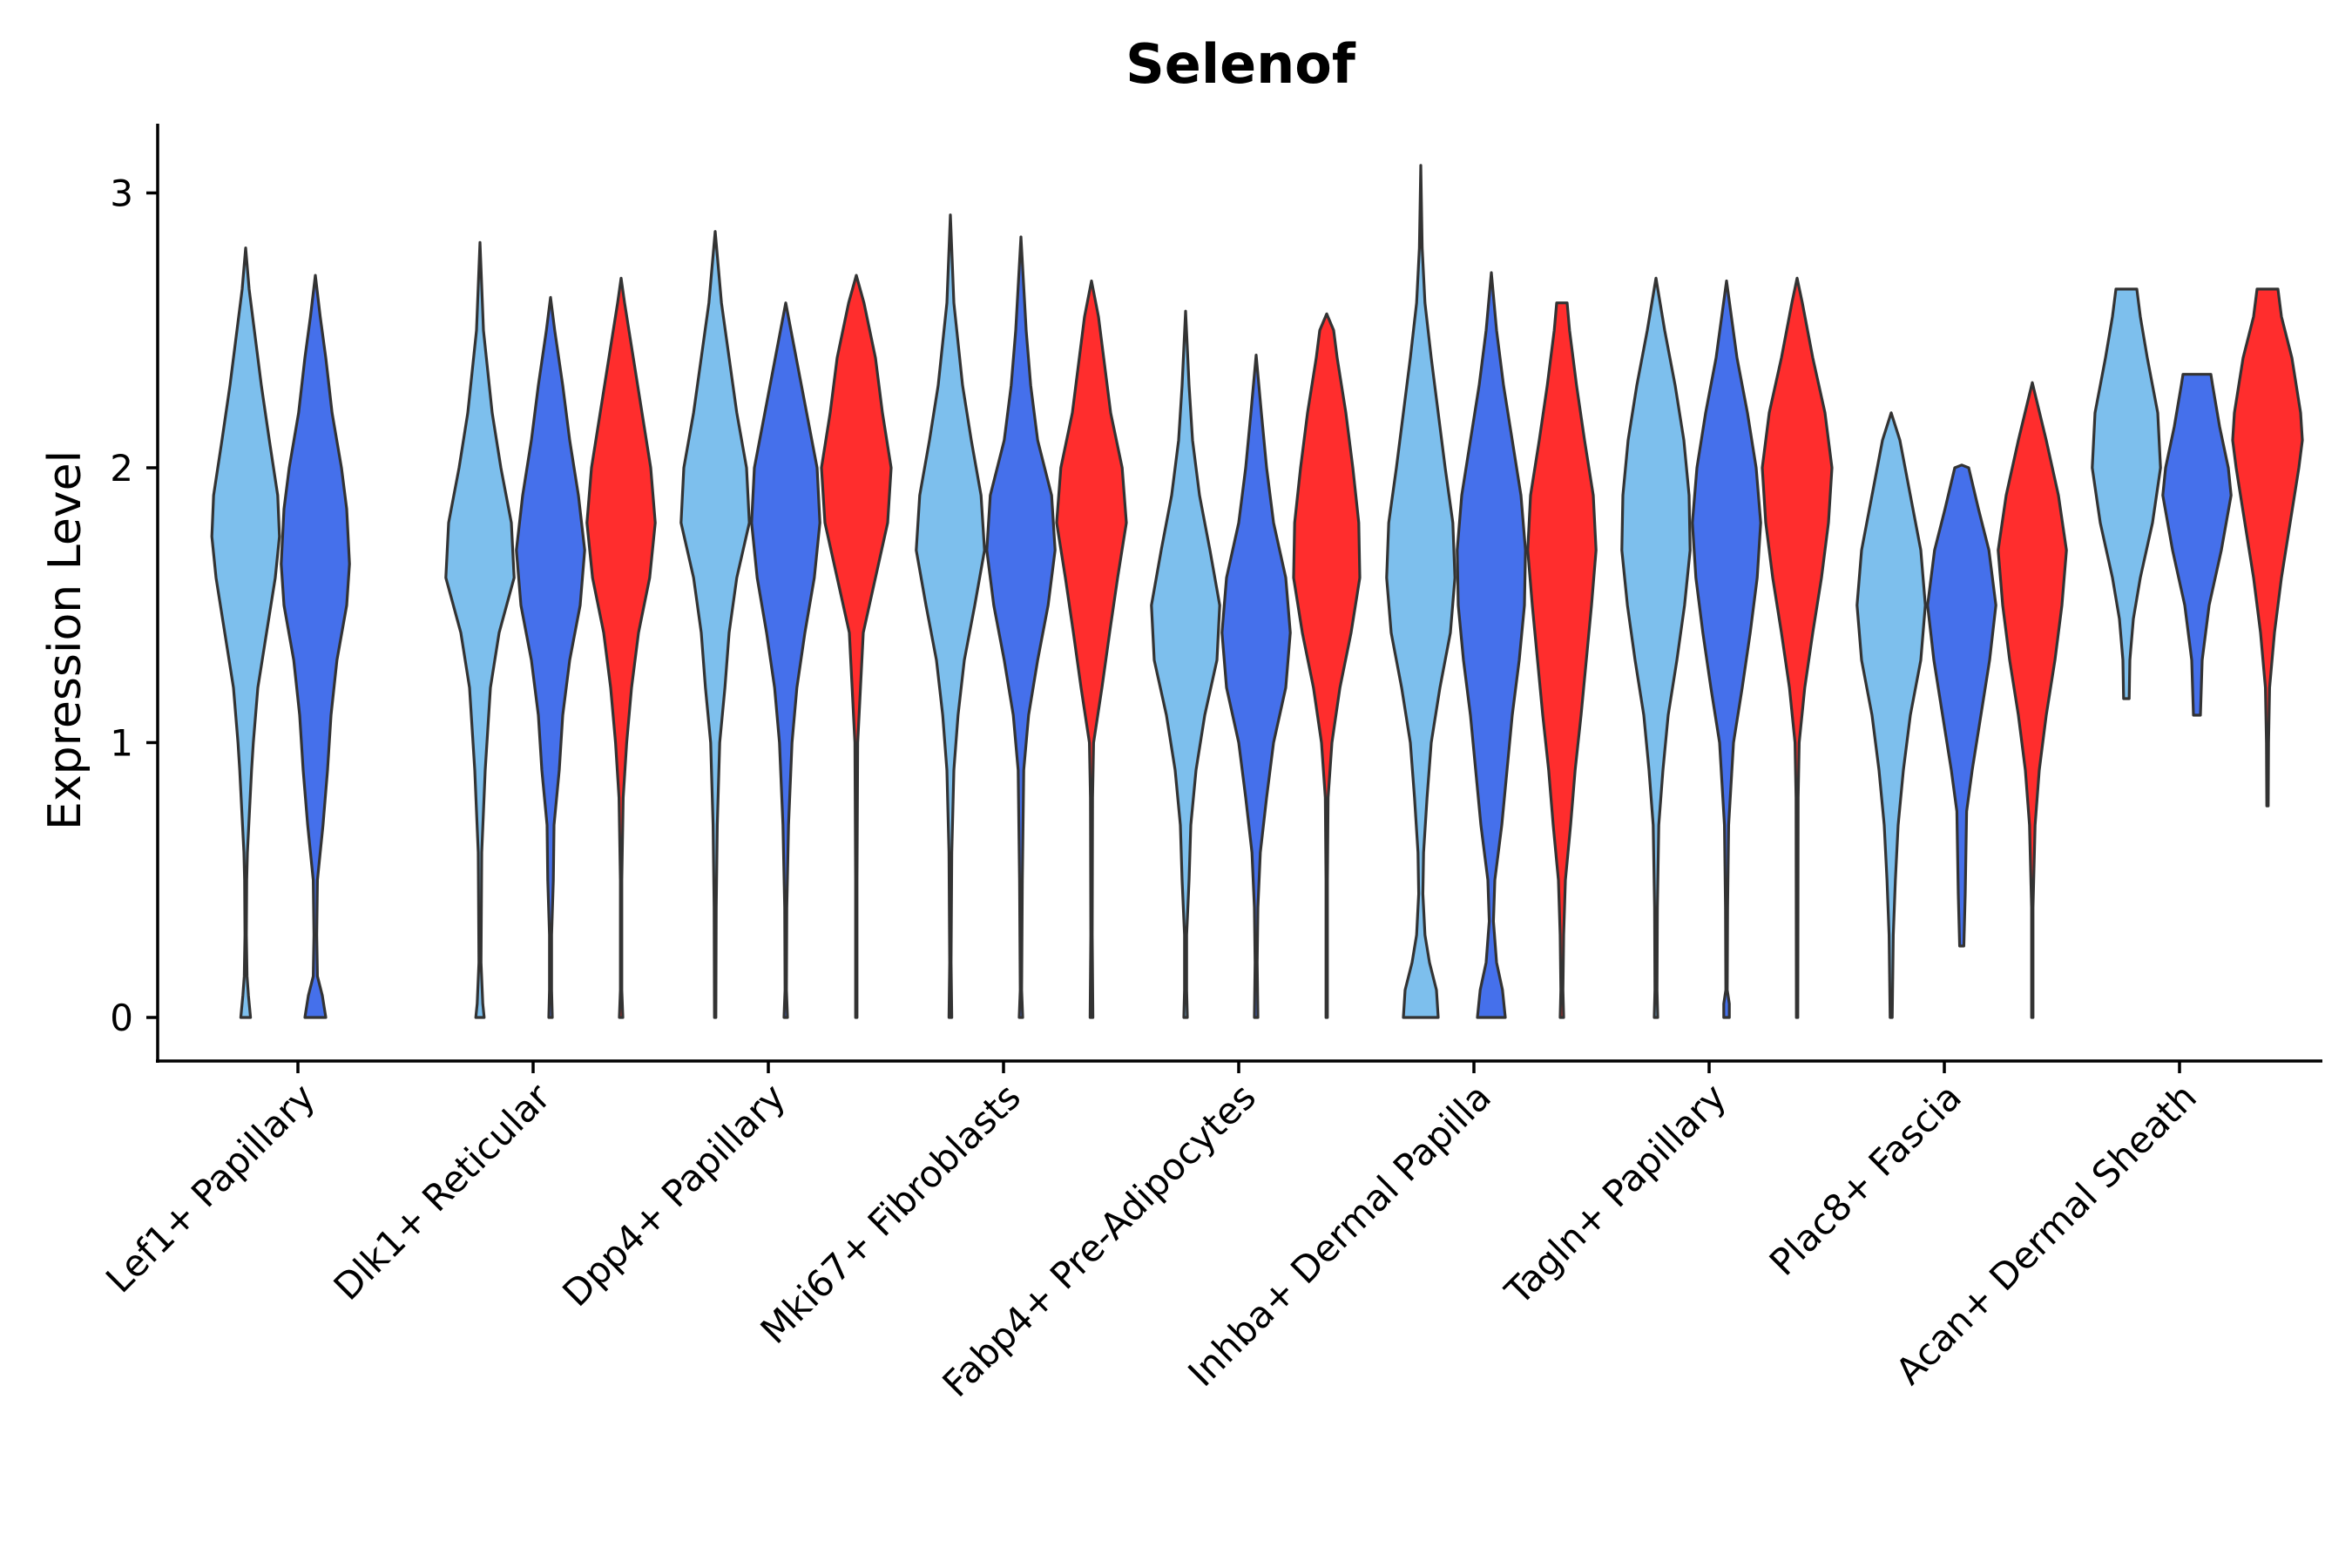  What do you see at coordinates (121, 1018) in the screenshot?
I see `y-tick-label: 0` at bounding box center [121, 1018].